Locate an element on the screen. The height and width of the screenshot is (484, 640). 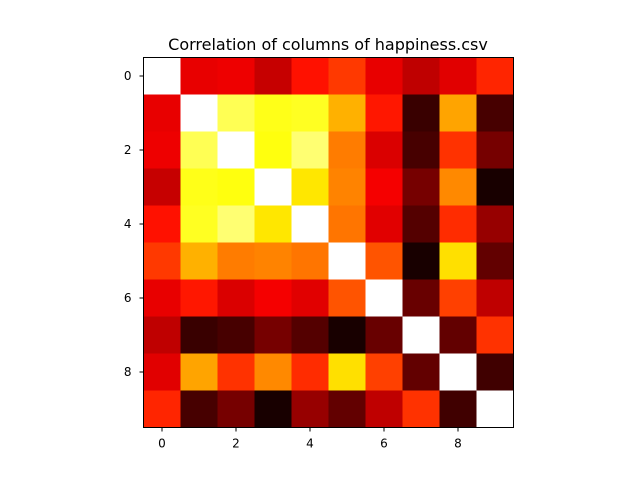
heatmap-cell-r0-c2 is located at coordinates (236, 76).